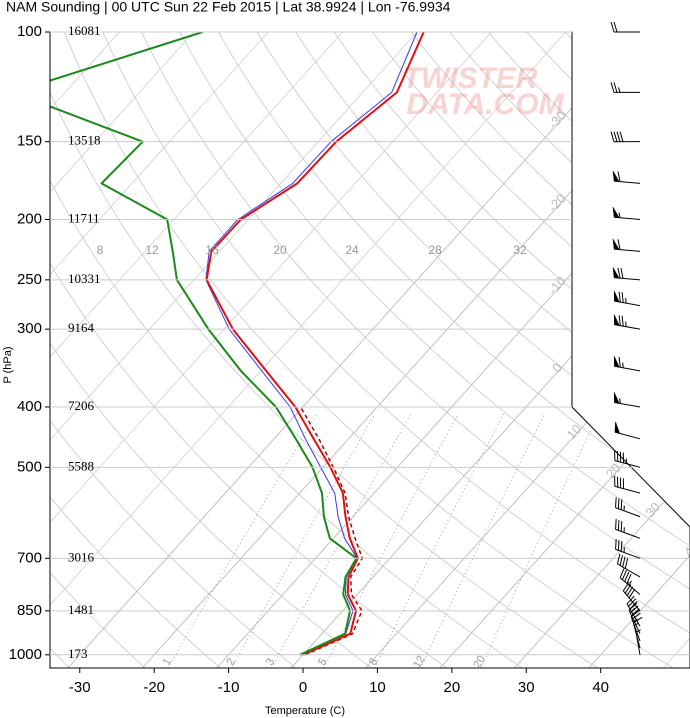  Describe the element at coordinates (557, 367) in the screenshot. I see `isotherm-label: 0` at that location.